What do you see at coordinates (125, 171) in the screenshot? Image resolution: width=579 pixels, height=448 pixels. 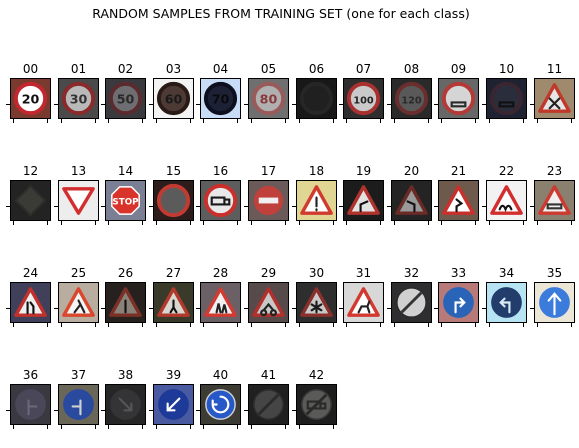 I see `class-label: 14` at bounding box center [125, 171].